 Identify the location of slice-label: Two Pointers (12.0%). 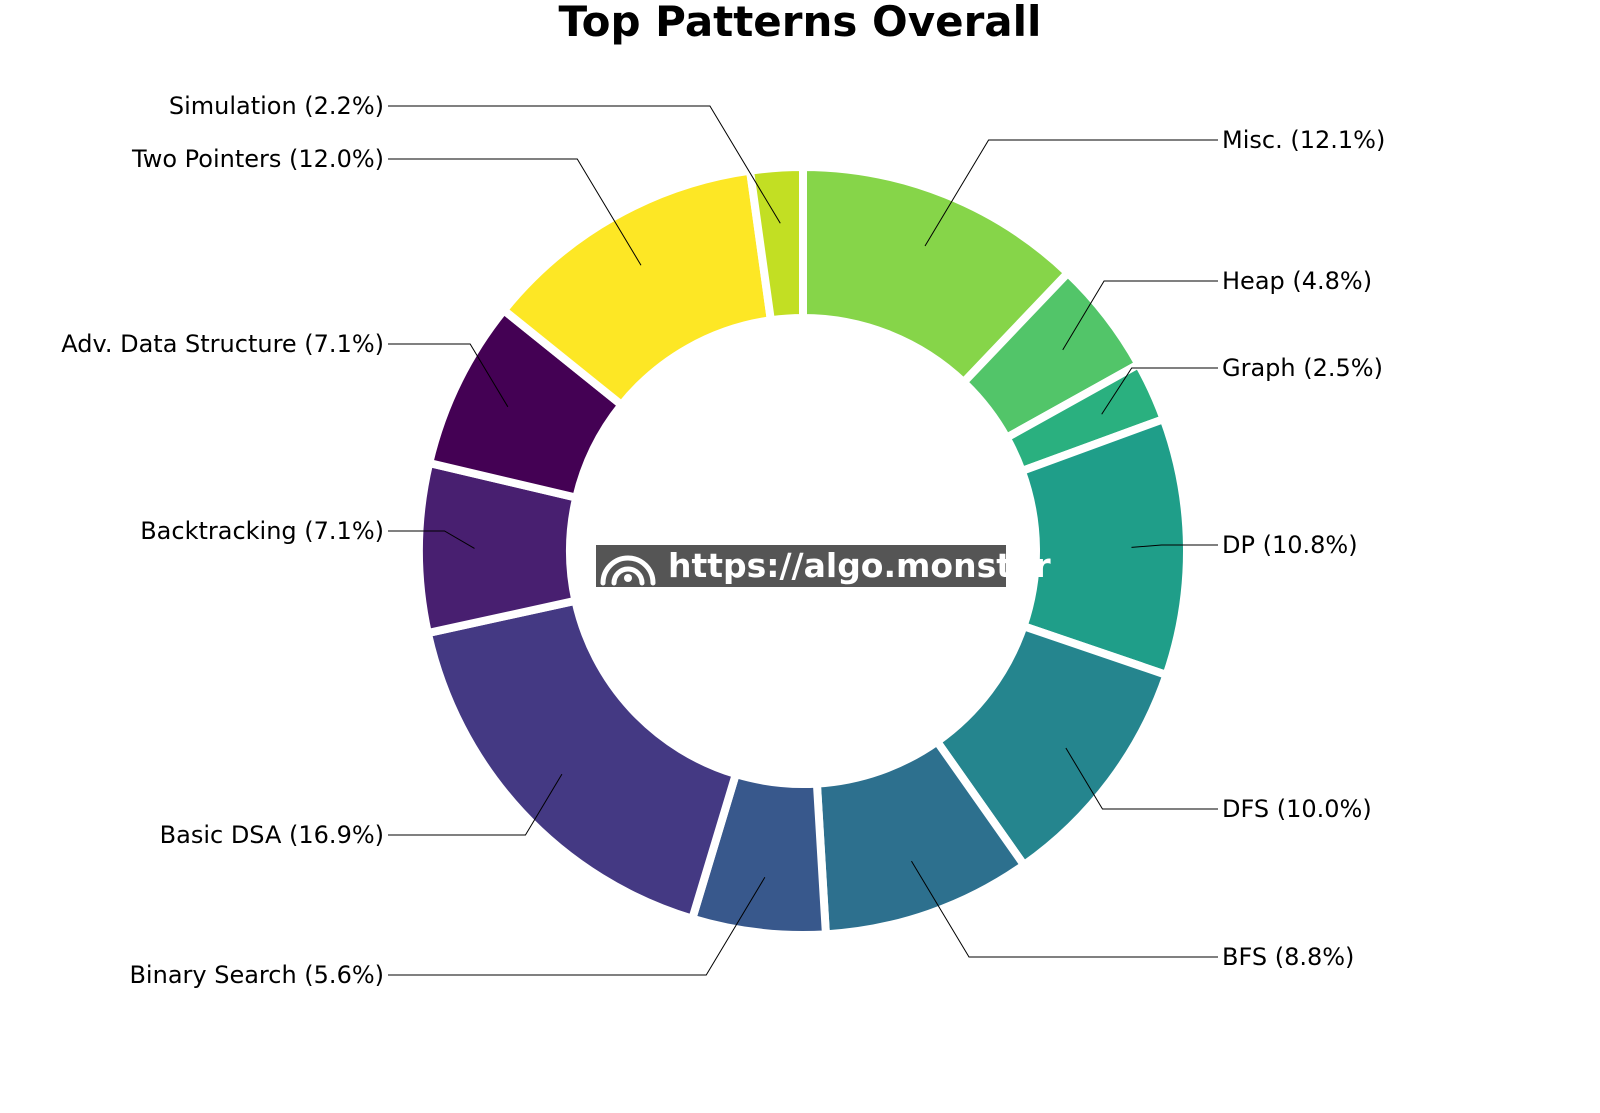
(257, 159).